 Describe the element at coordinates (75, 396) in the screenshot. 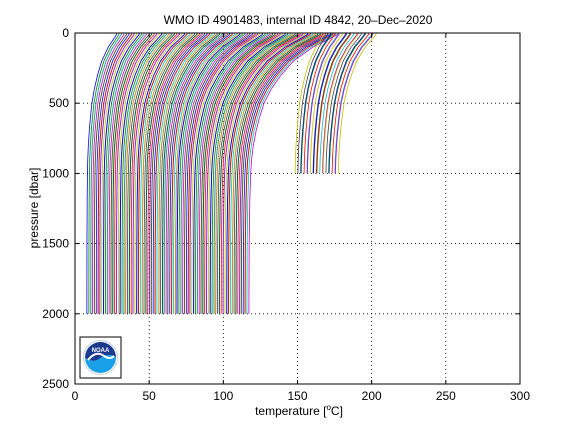

I see `x-tick-label: 0` at that location.